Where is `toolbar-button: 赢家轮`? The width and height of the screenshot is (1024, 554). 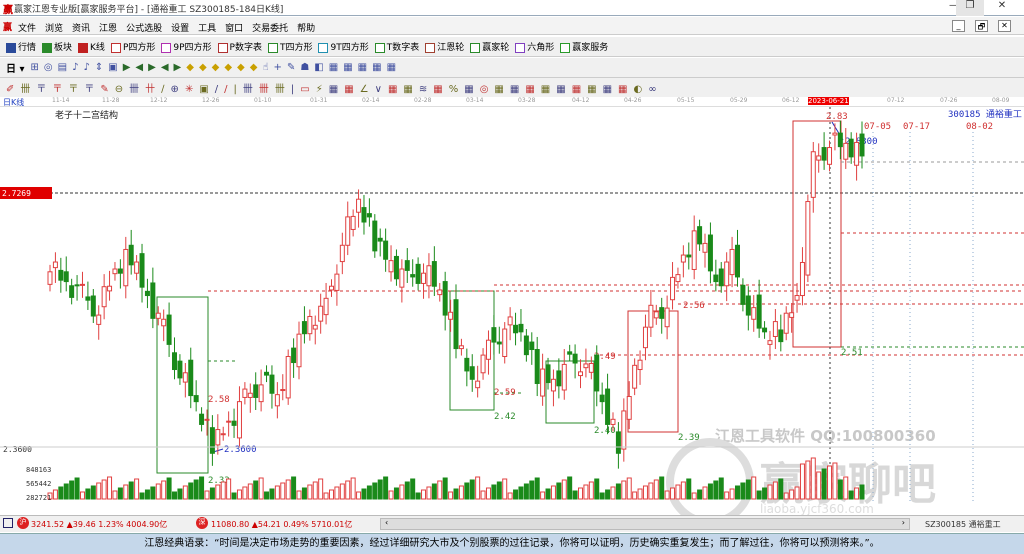 toolbar-button: 赢家轮 is located at coordinates (489, 46).